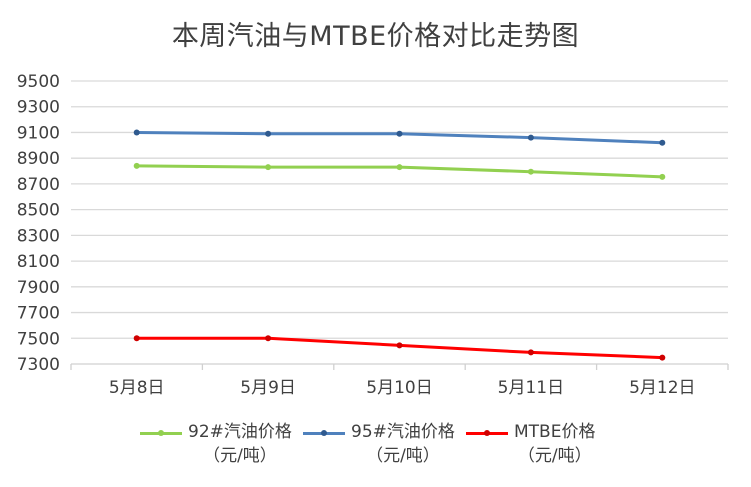  Describe the element at coordinates (38, 211) in the screenshot. I see `y-tick-label: 8500` at that location.